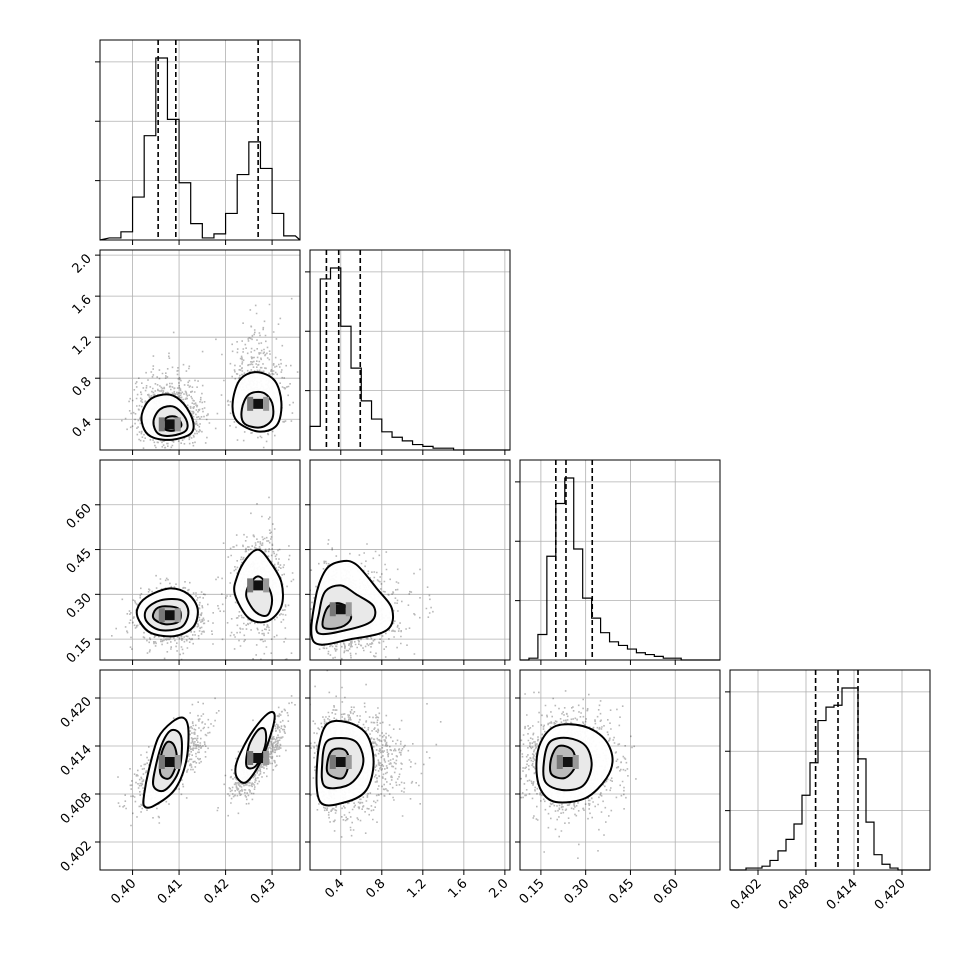 This screenshot has height=970, width=970. What do you see at coordinates (216, 891) in the screenshot?
I see `x-tick-label: 0.42` at bounding box center [216, 891].